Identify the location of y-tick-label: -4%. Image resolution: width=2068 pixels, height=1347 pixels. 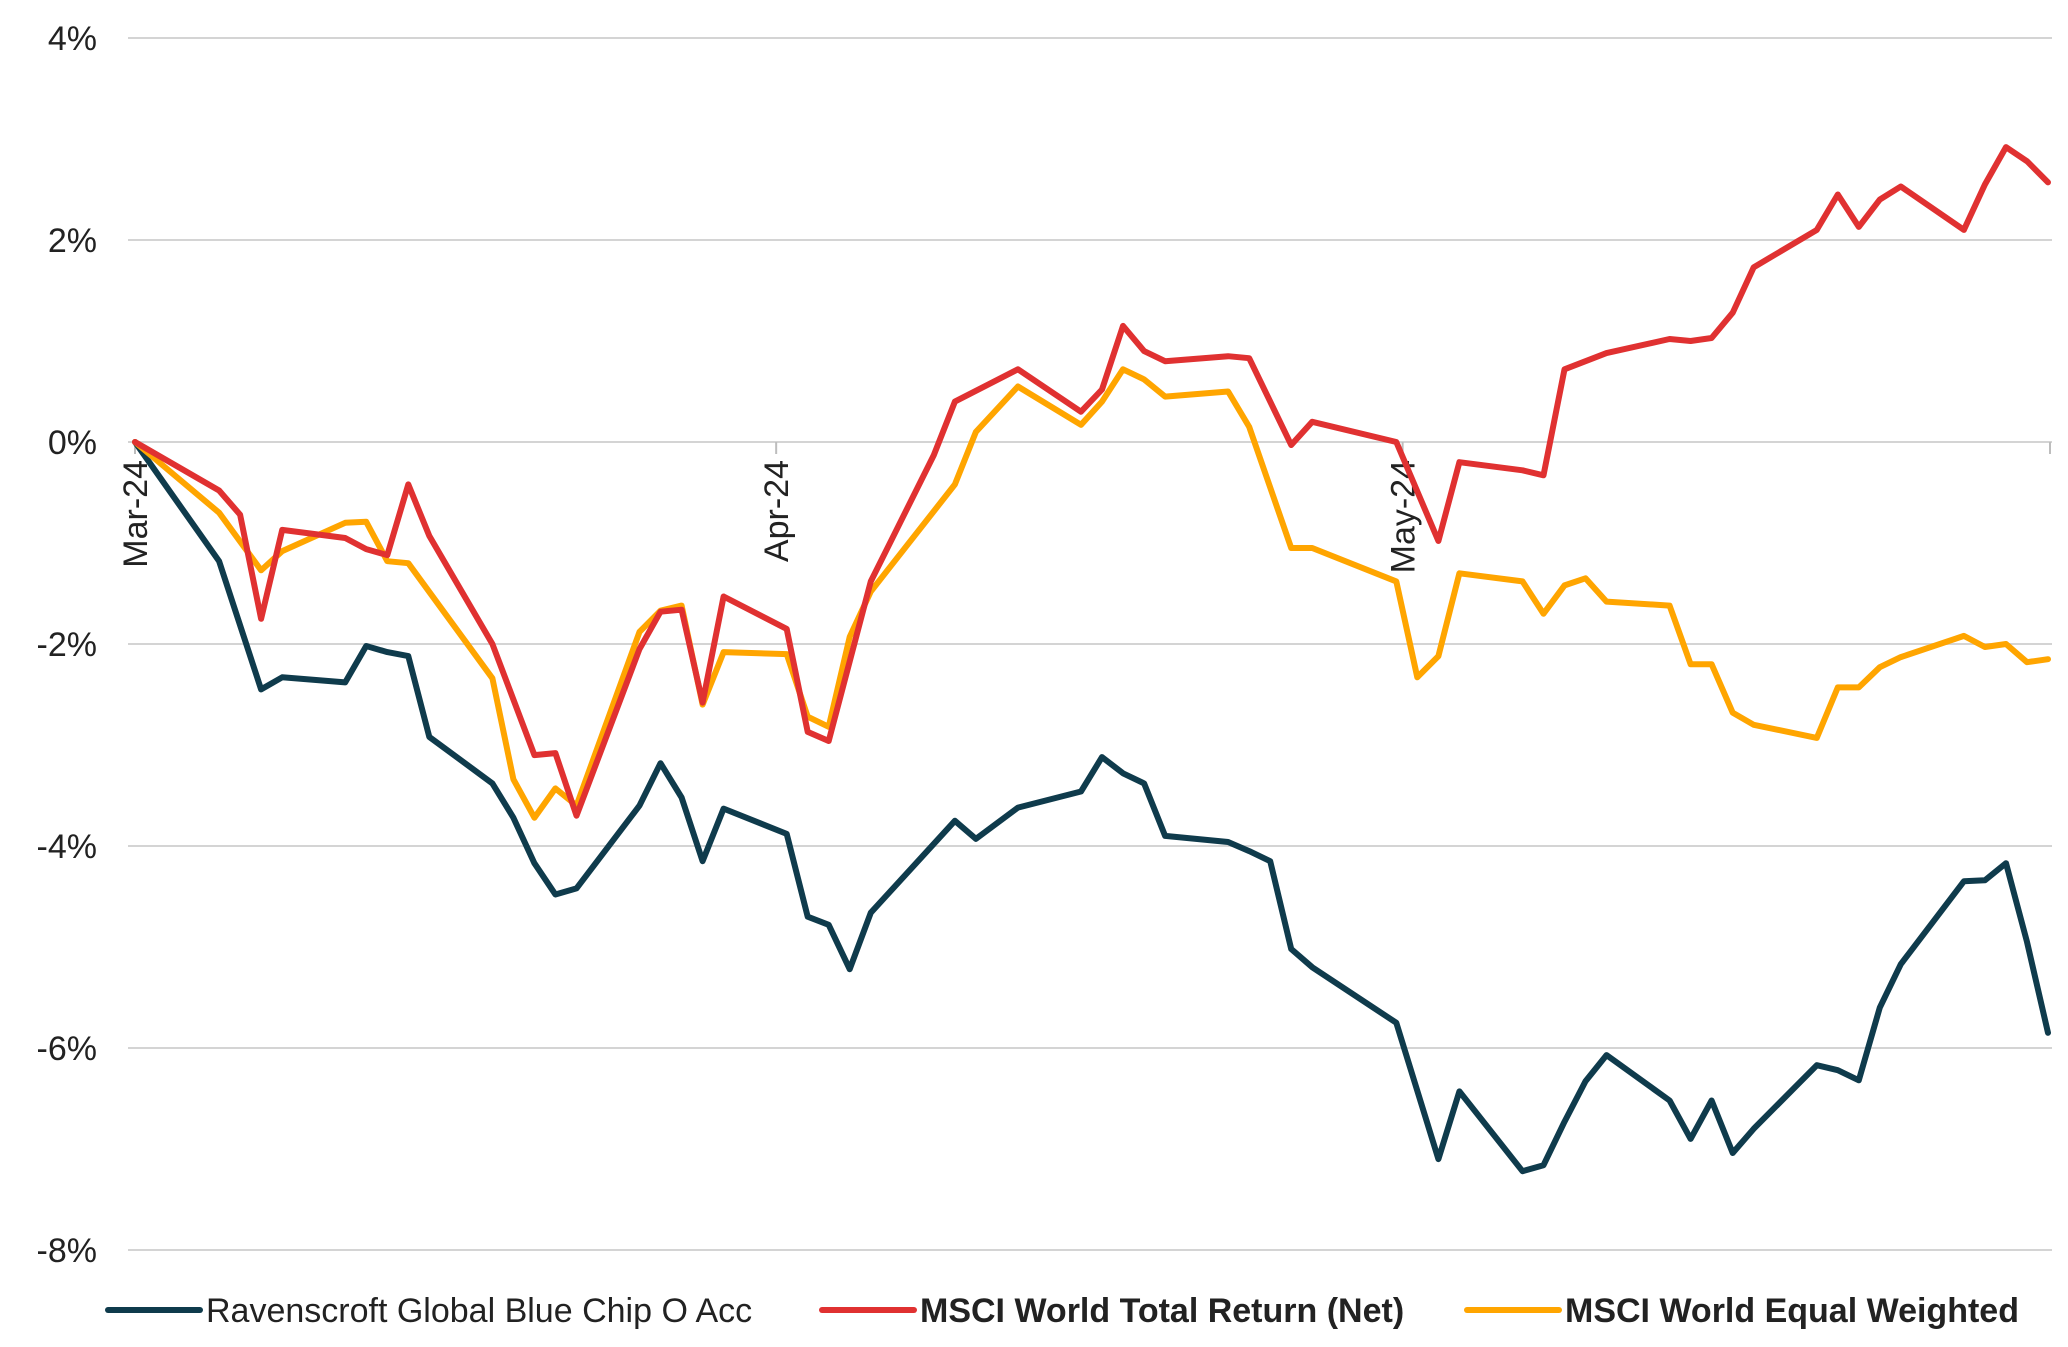
(67, 847).